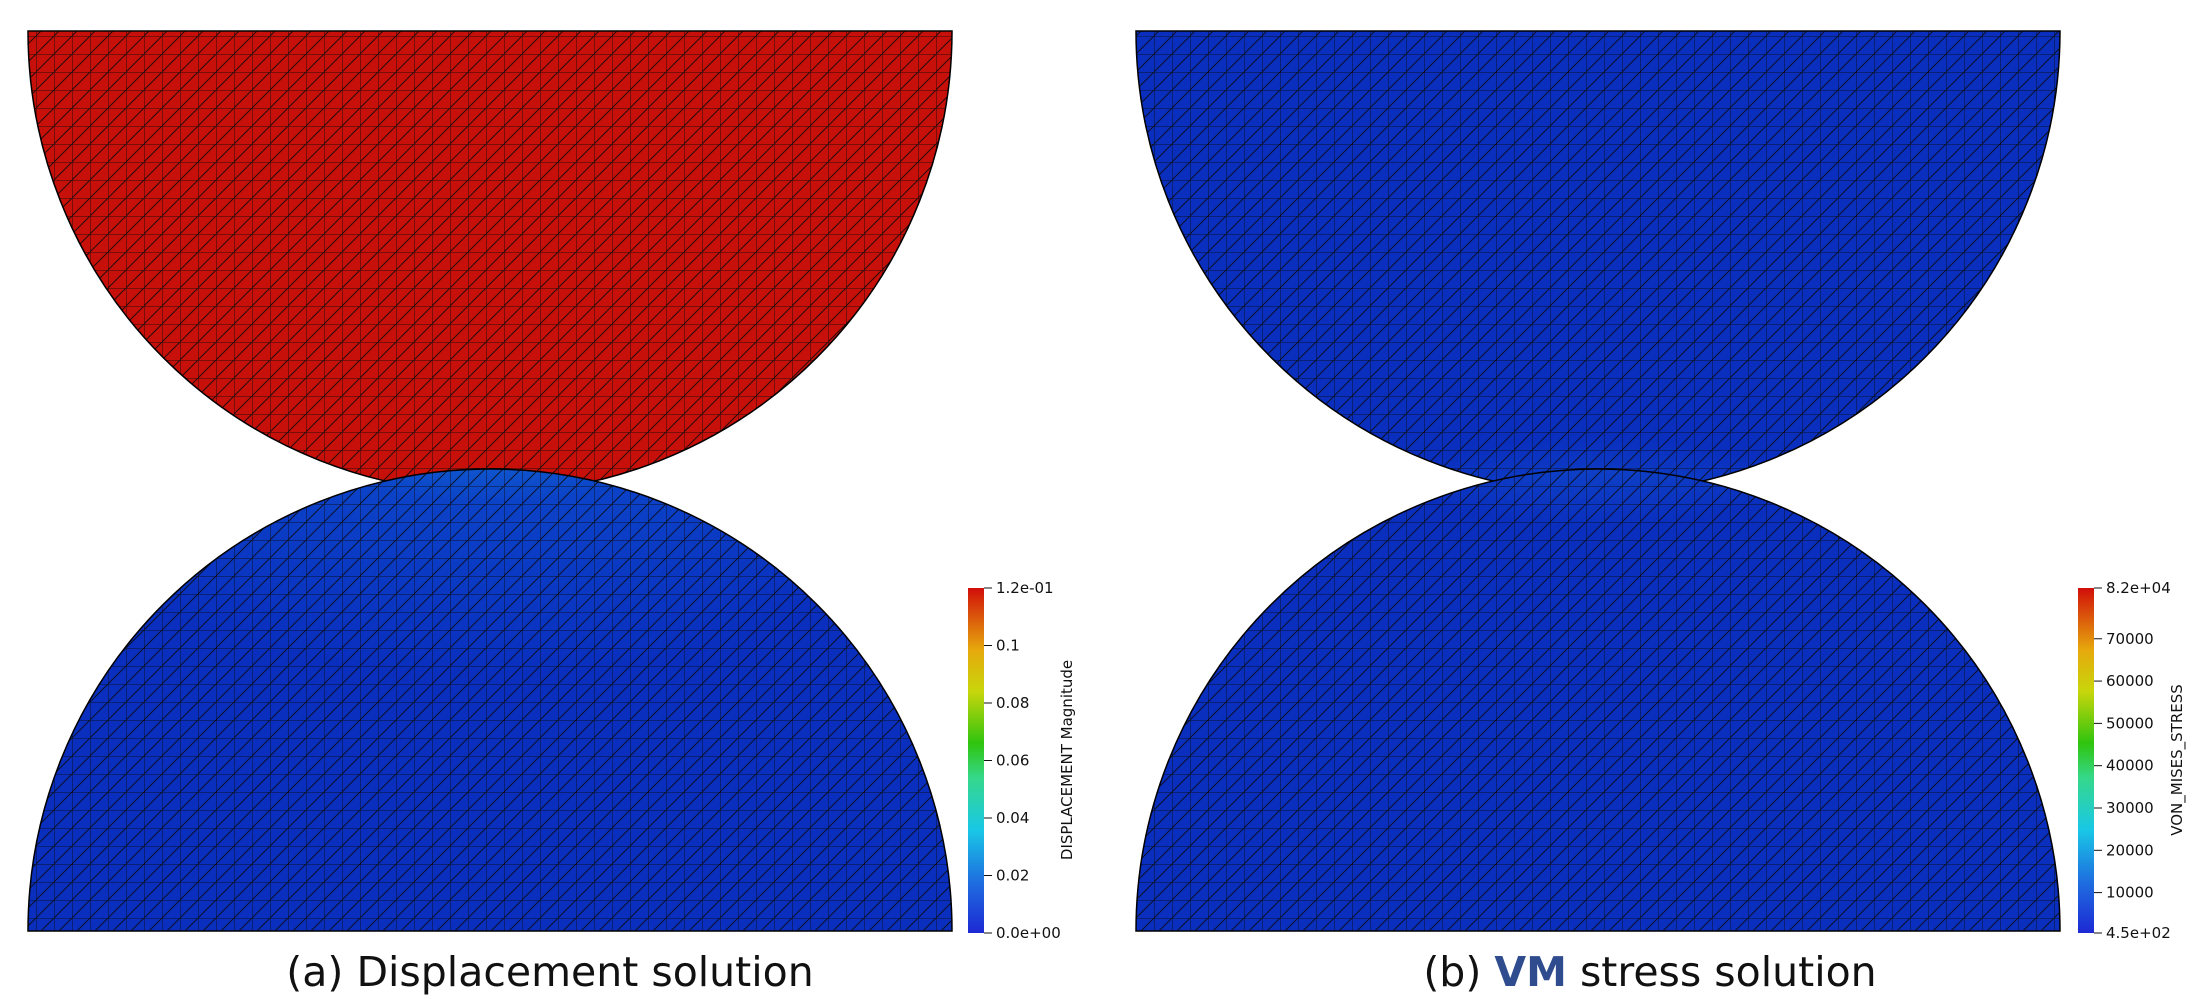 This screenshot has height=999, width=2200. Describe the element at coordinates (585, 972) in the screenshot. I see `caption-main: Displacement solution` at that location.